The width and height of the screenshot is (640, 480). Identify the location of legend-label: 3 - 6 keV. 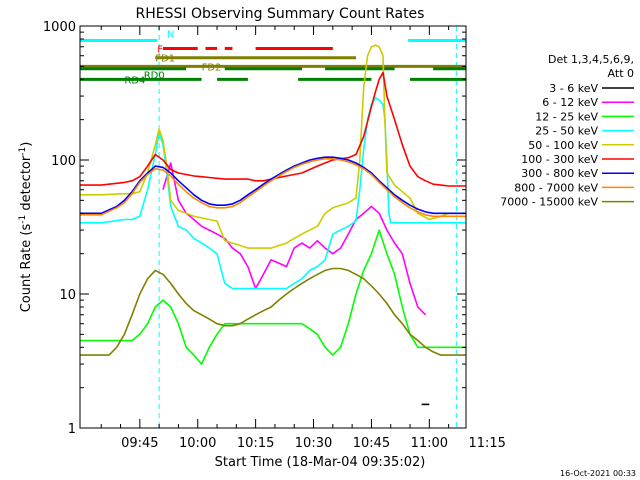
(573, 88).